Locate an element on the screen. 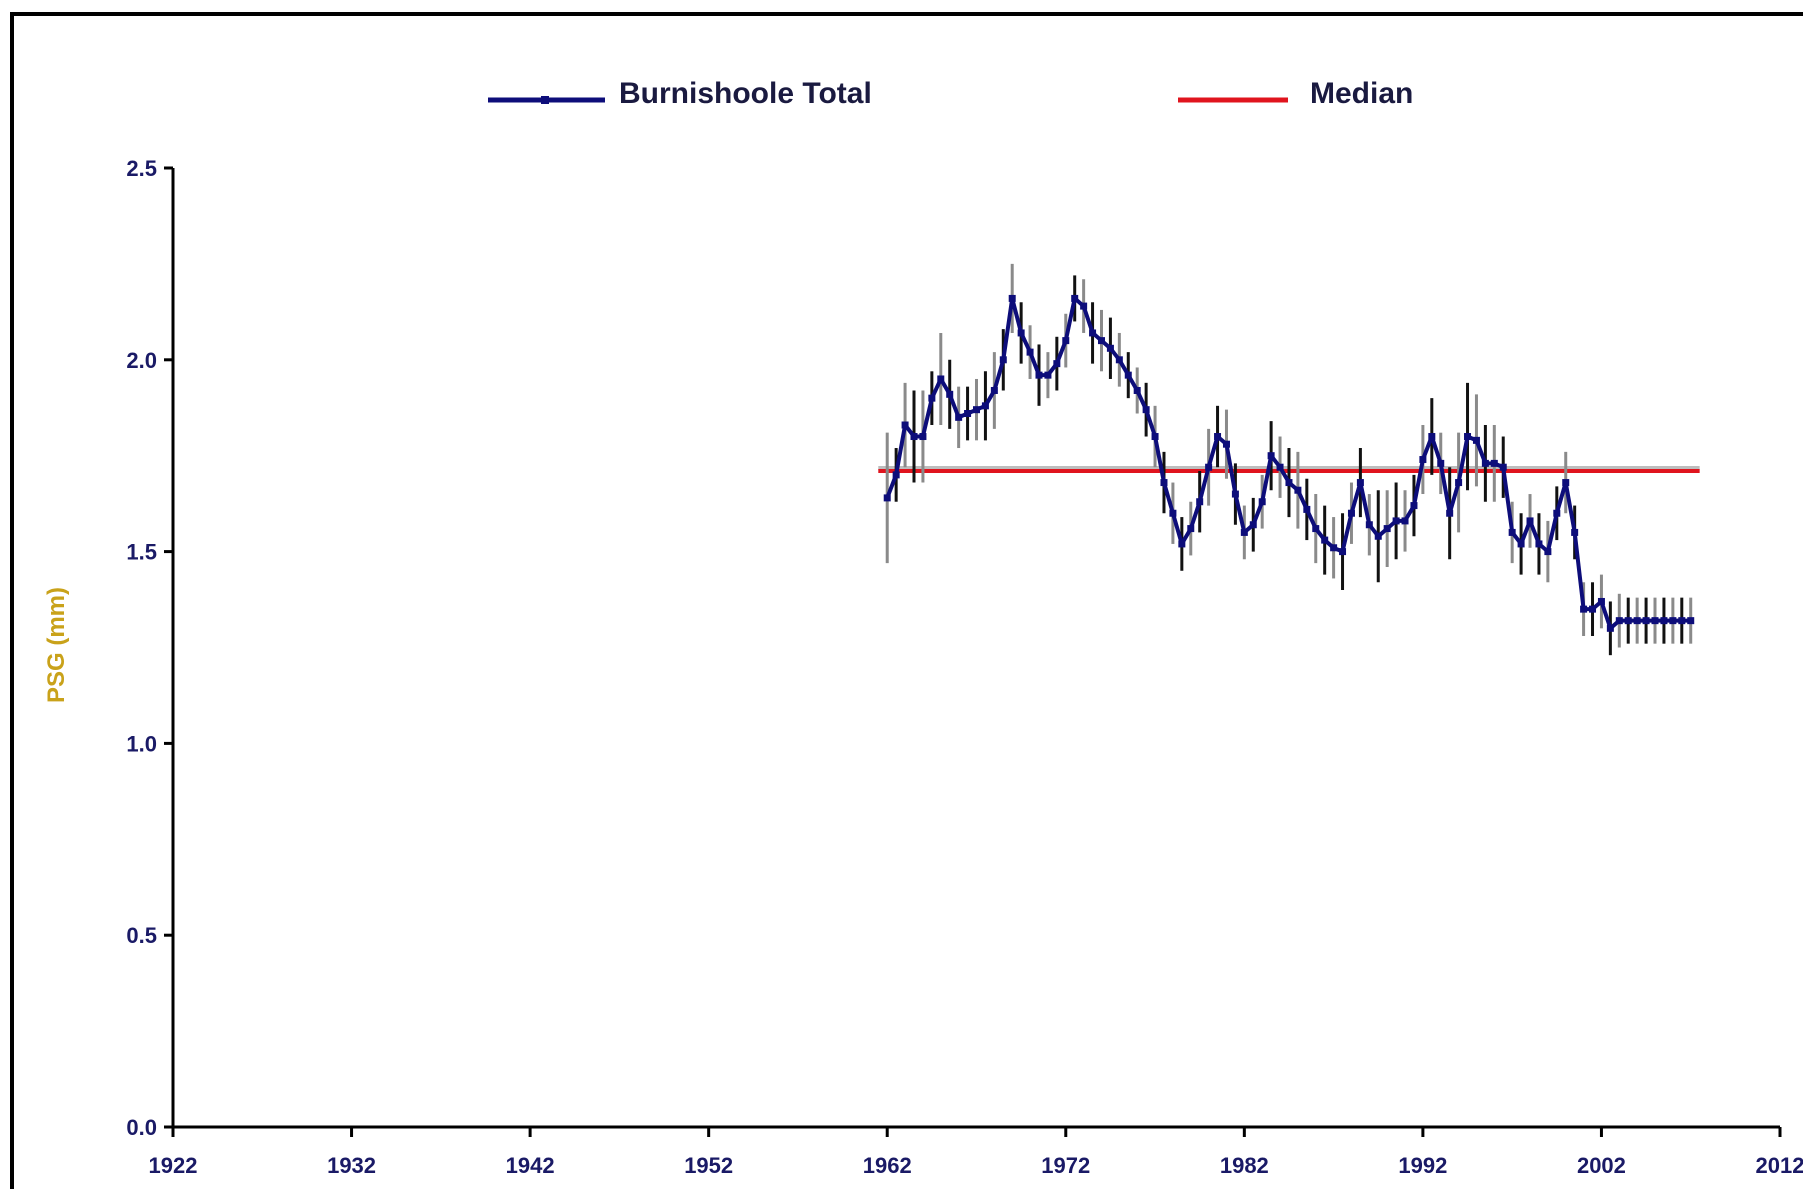 The width and height of the screenshot is (1803, 1189). x-tick-label: 2012 is located at coordinates (1779, 1165).